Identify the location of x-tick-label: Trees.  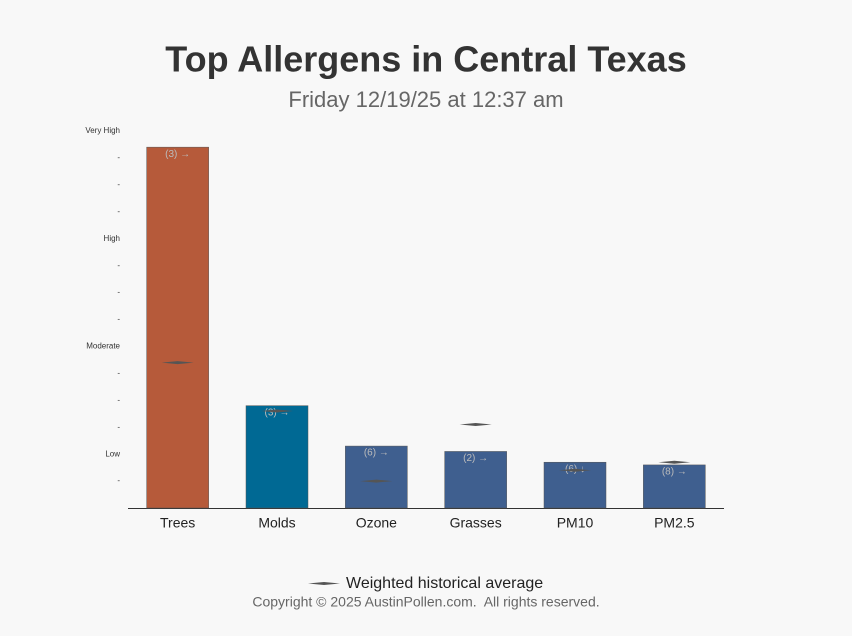
(177, 523).